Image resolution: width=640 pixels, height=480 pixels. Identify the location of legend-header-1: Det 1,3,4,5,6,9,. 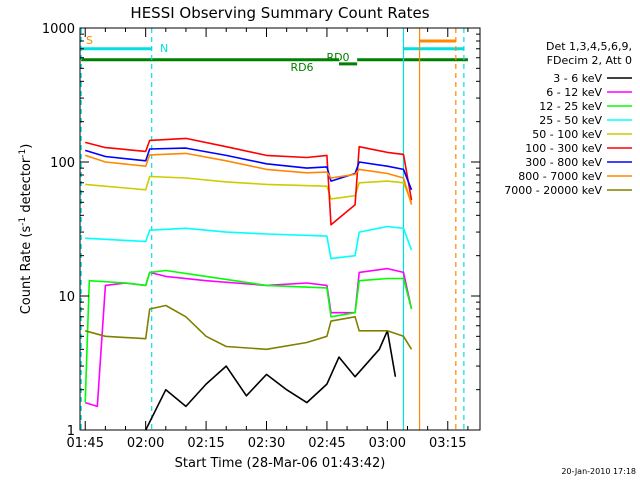
(589, 46).